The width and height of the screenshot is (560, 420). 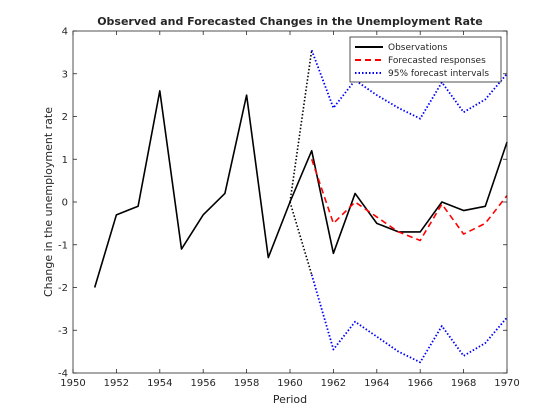 I want to click on x-tick-label: 1952, so click(x=116, y=383).